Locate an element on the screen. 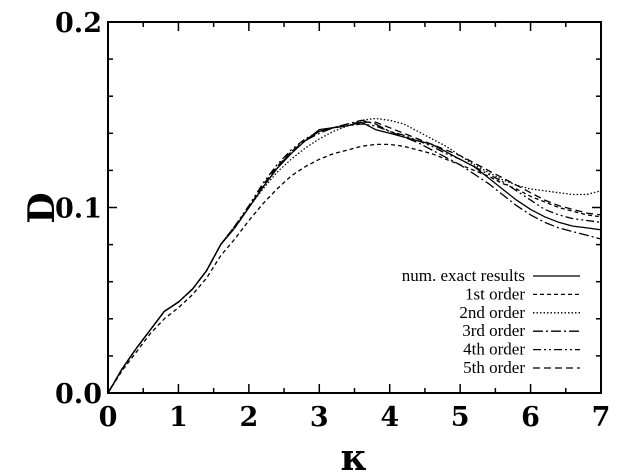 This screenshot has height=472, width=617. y-axis-title: D is located at coordinates (42, 207).